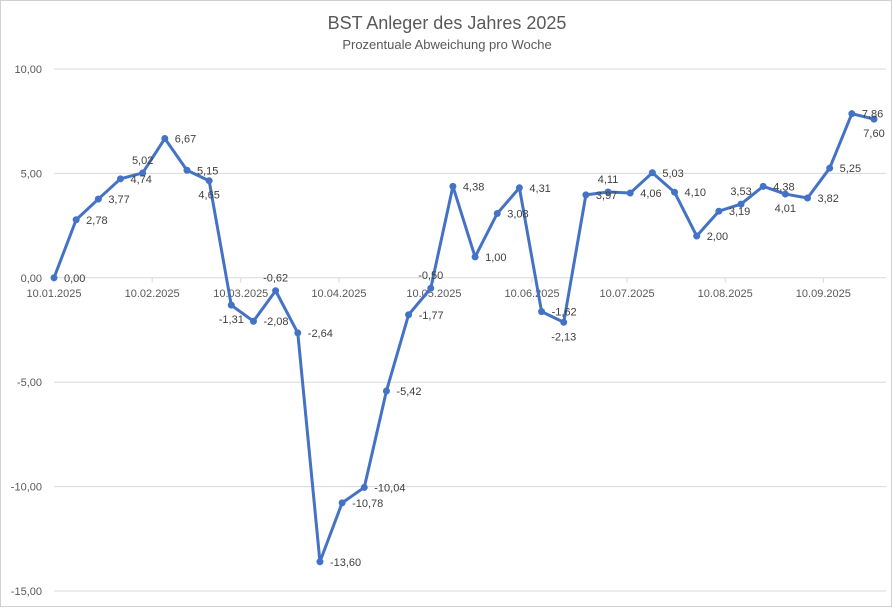 The image size is (892, 608). I want to click on data-label: -10,04, so click(389, 488).